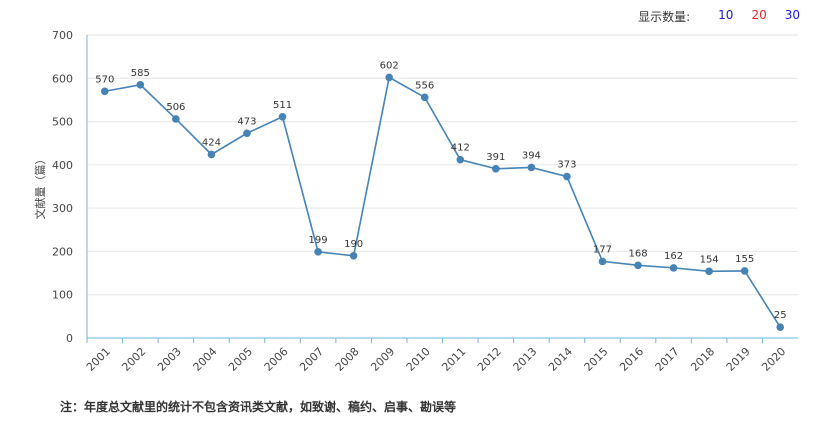  I want to click on data-label: 585, so click(140, 73).